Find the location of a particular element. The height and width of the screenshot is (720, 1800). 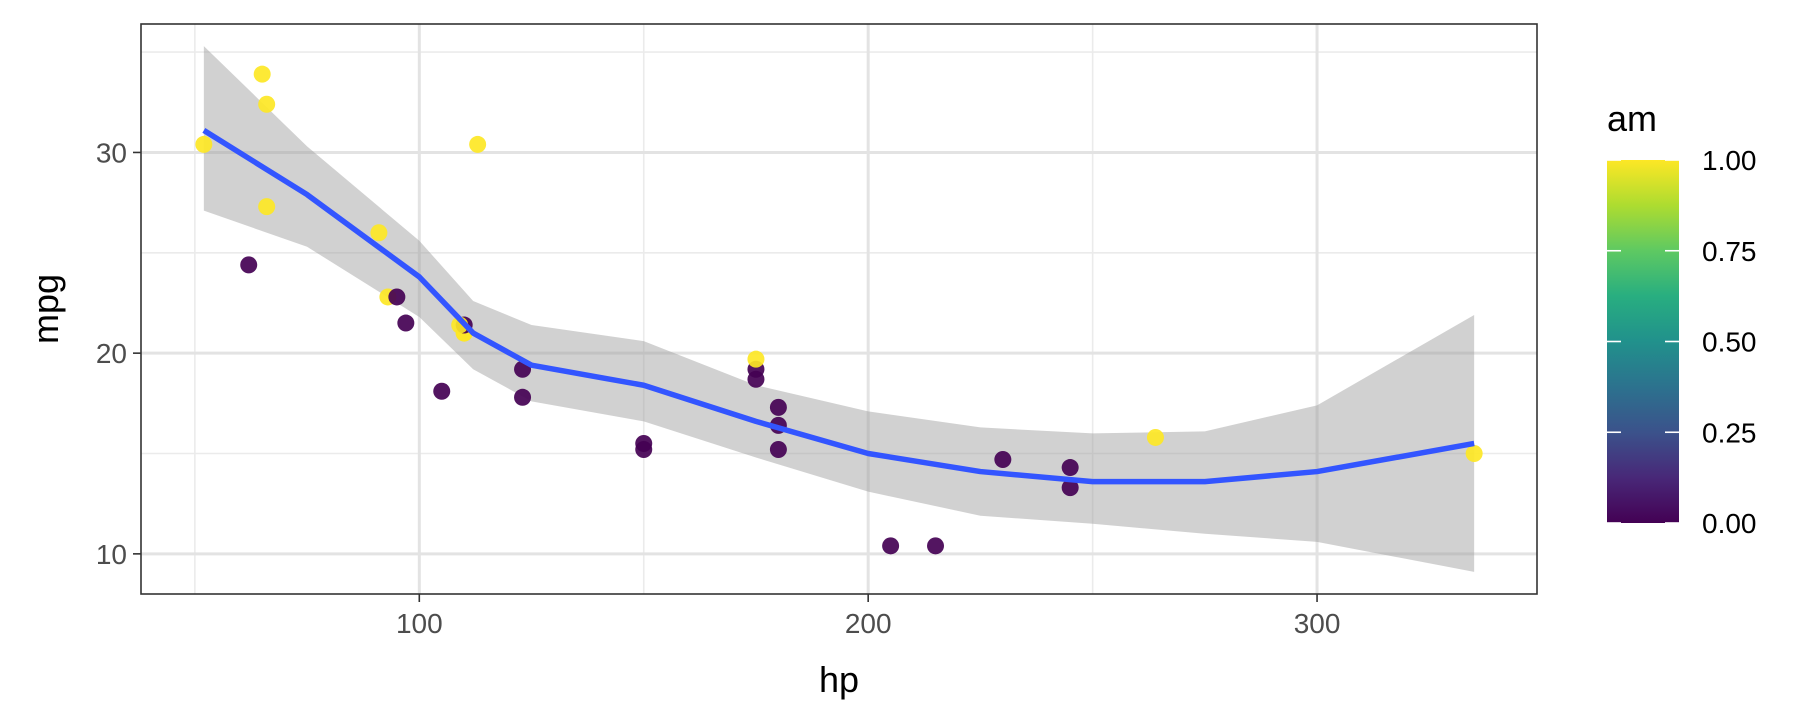

legend-label: 0.50 is located at coordinates (1729, 342).